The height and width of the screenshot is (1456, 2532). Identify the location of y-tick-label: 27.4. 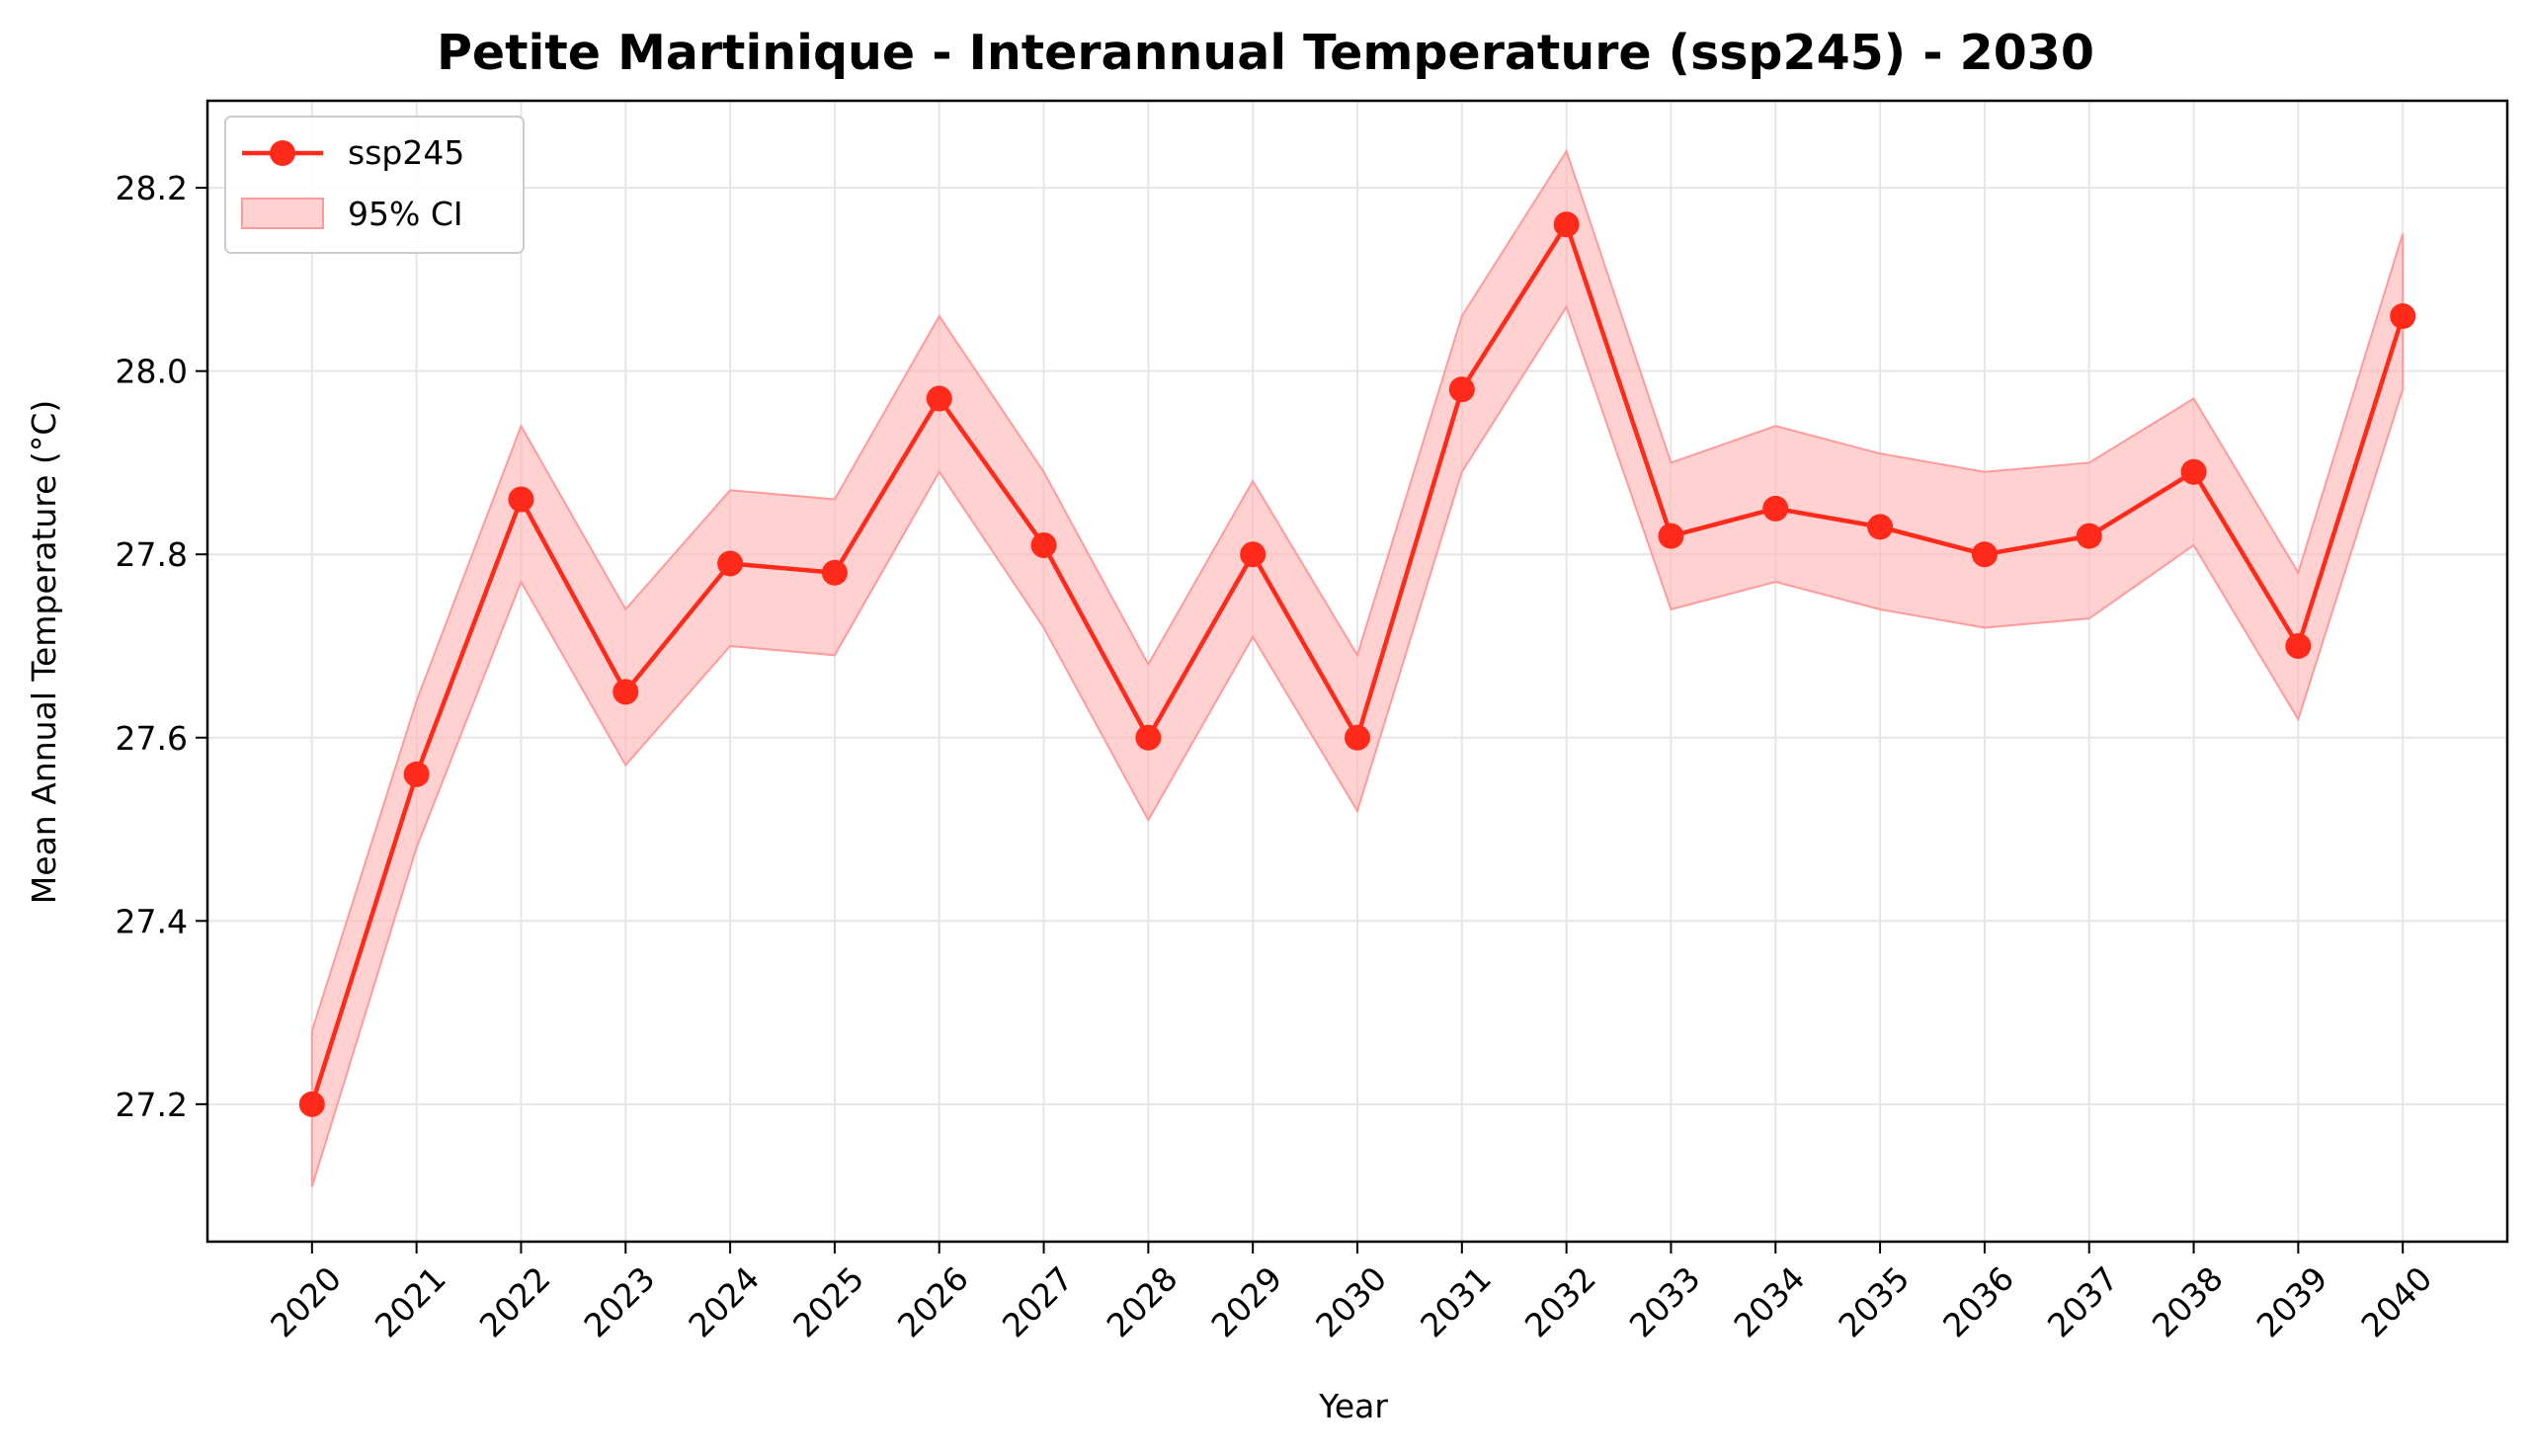
(152, 921).